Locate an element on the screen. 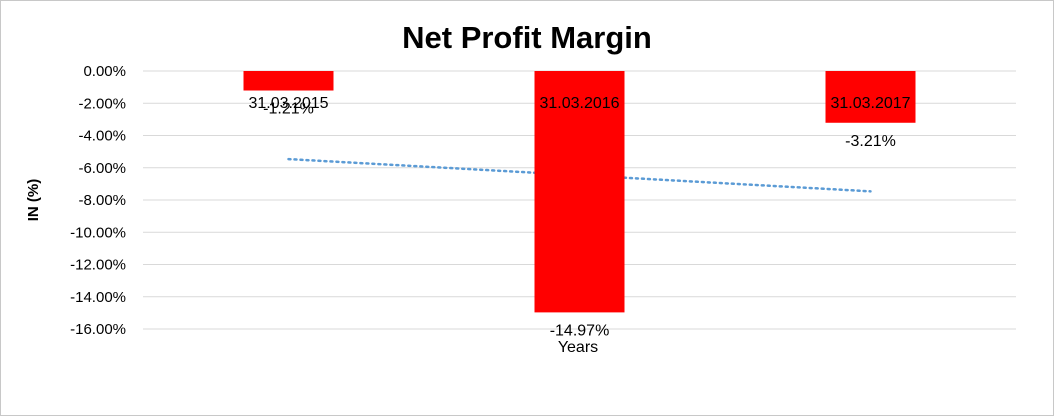 The image size is (1054, 416). y-tick-label: -14.00% is located at coordinates (98, 297).